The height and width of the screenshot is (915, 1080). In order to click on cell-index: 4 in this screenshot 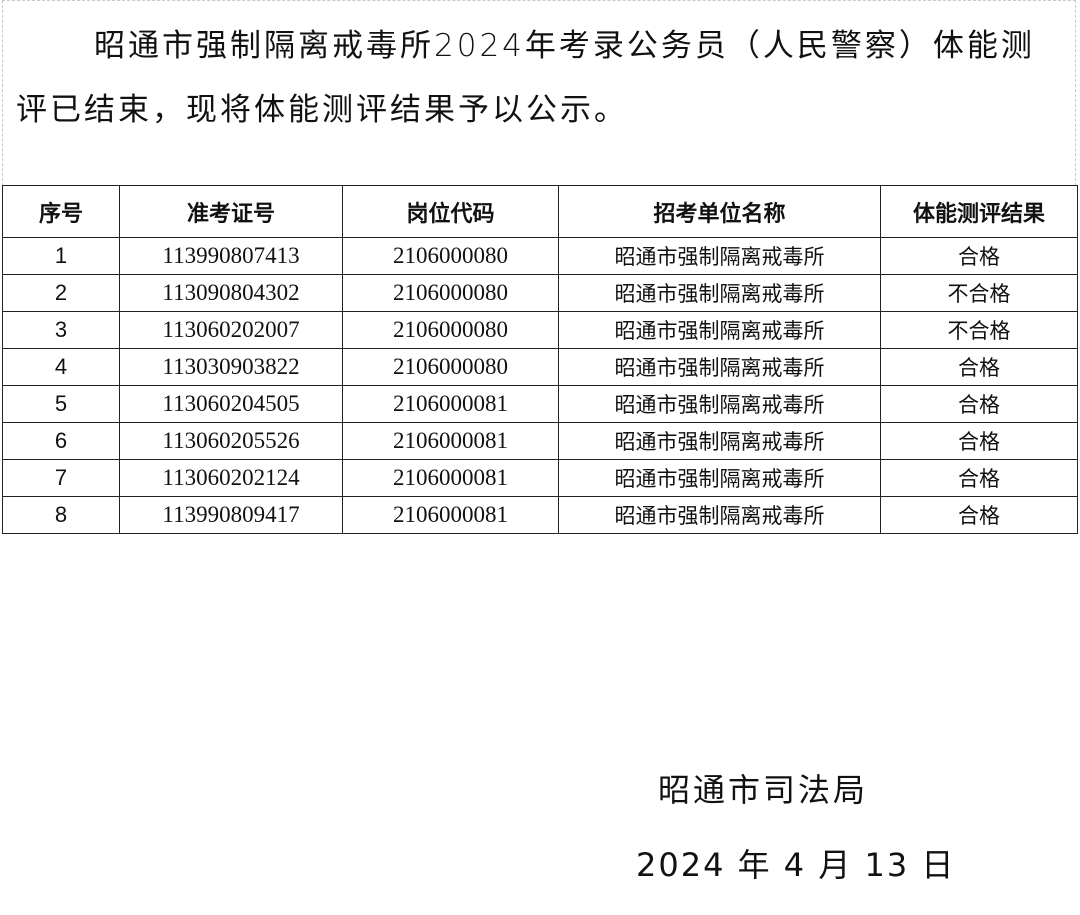, I will do `click(61, 367)`.